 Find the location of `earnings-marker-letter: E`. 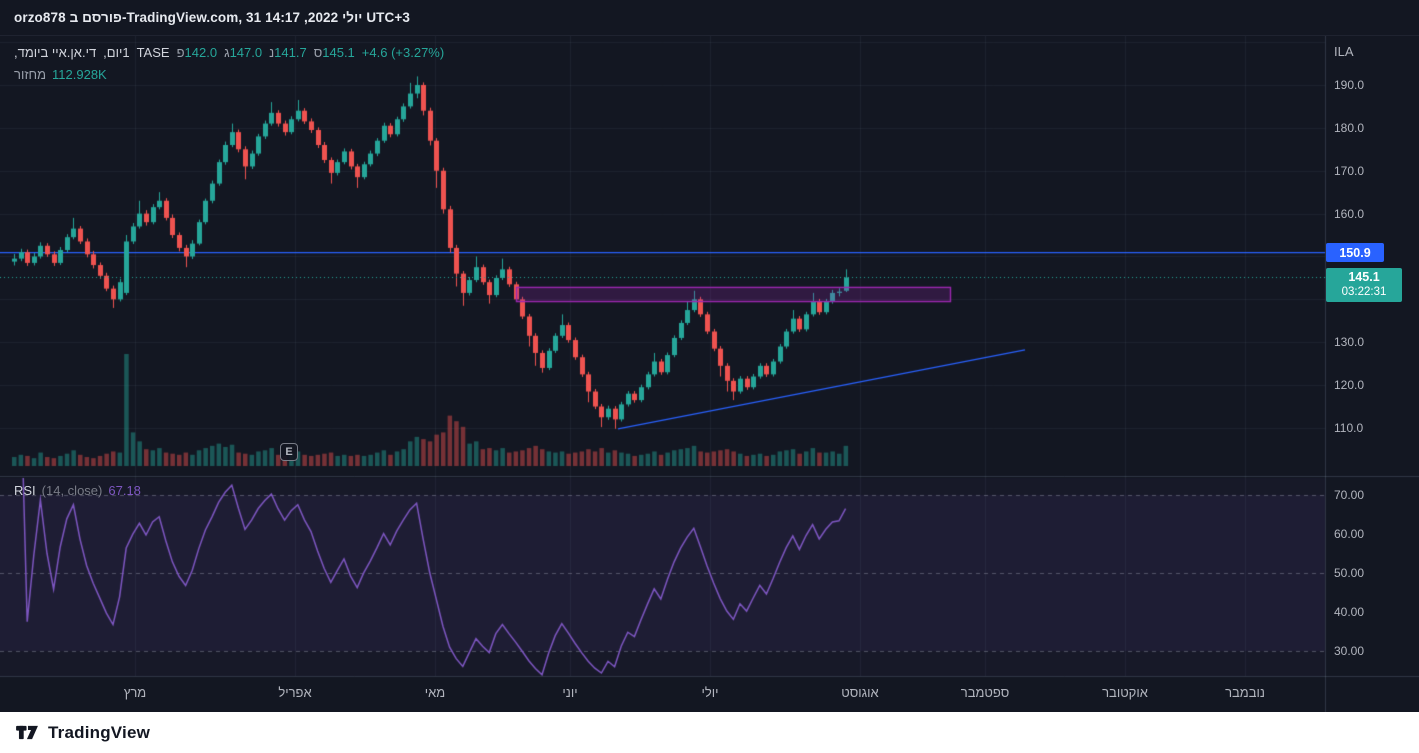

earnings-marker-letter: E is located at coordinates (289, 452).